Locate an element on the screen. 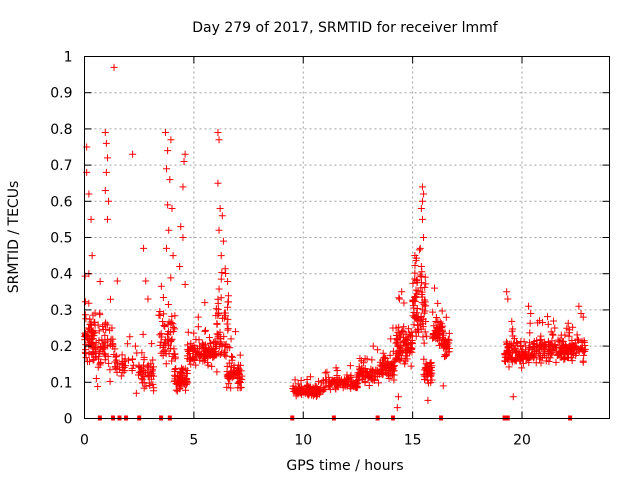 This screenshot has height=480, width=640. y-axis-label: SRMTID / TECUs is located at coordinates (14, 237).